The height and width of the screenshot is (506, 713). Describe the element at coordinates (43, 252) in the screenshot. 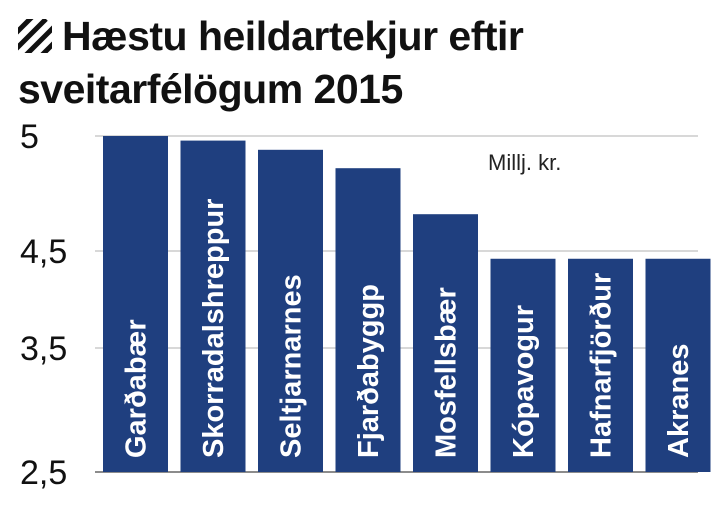

I see `y-tick-label: 4,5` at that location.